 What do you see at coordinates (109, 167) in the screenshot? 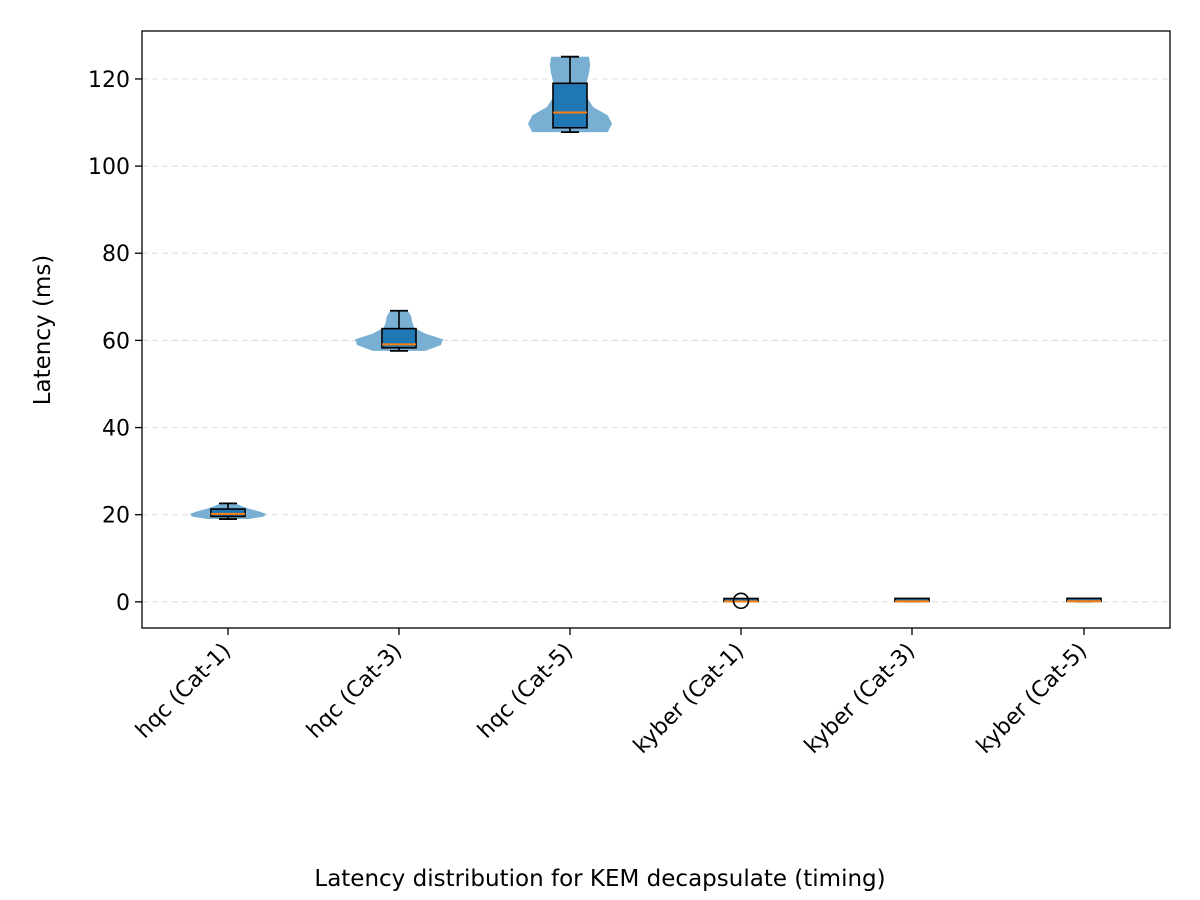
I see `y-tick-label: 100` at bounding box center [109, 167].